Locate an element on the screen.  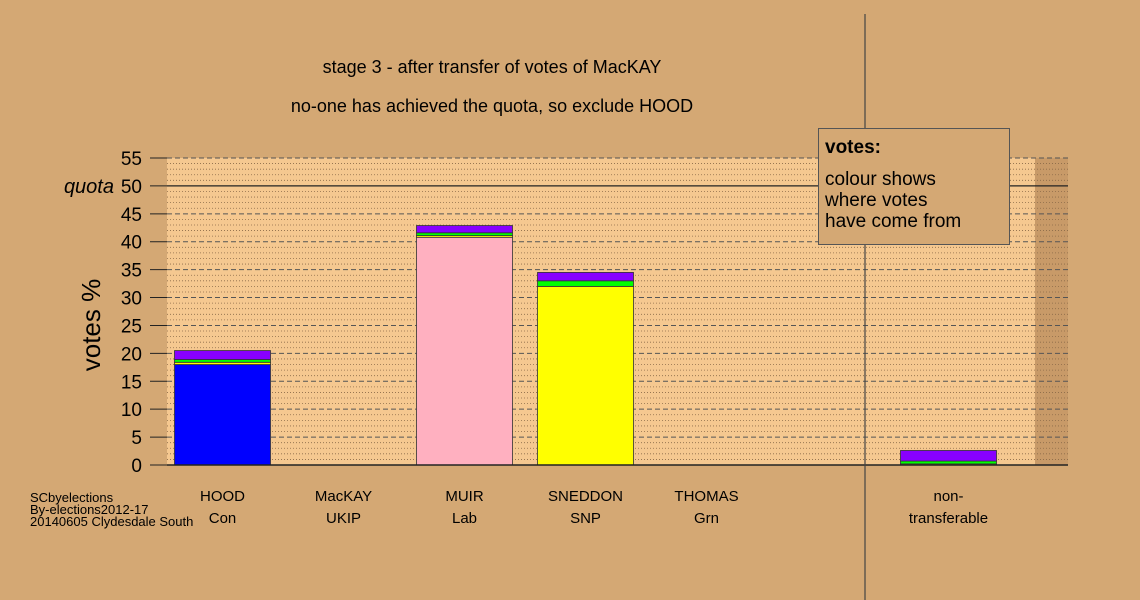
legend-text: colour shows where votes have come from is located at coordinates (893, 200).